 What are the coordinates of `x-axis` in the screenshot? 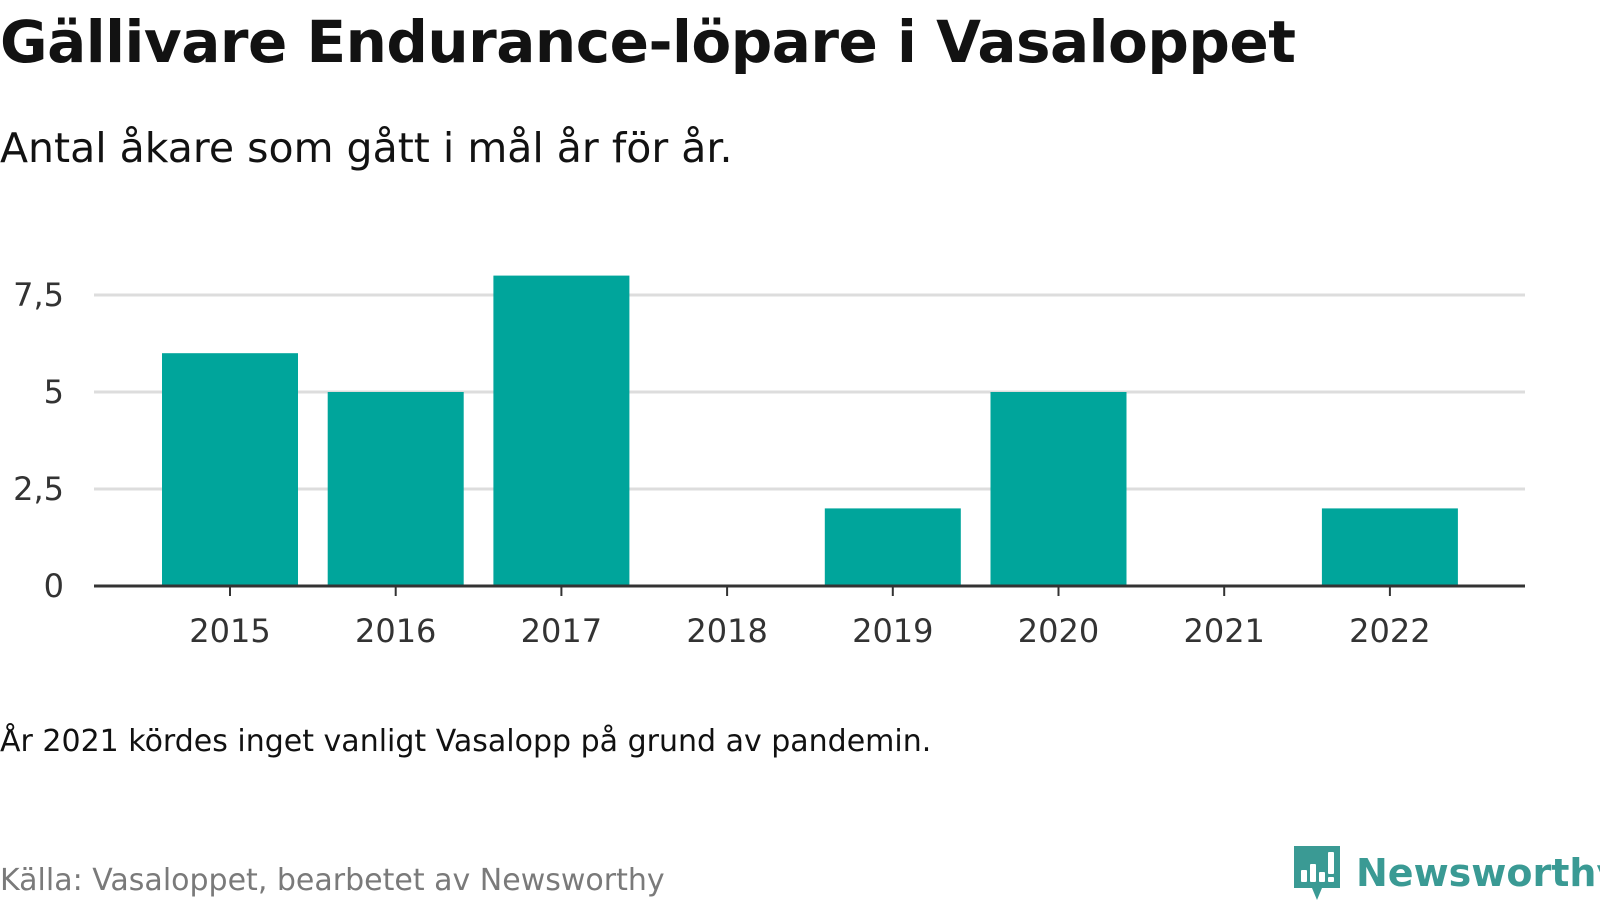 It's located at (809, 590).